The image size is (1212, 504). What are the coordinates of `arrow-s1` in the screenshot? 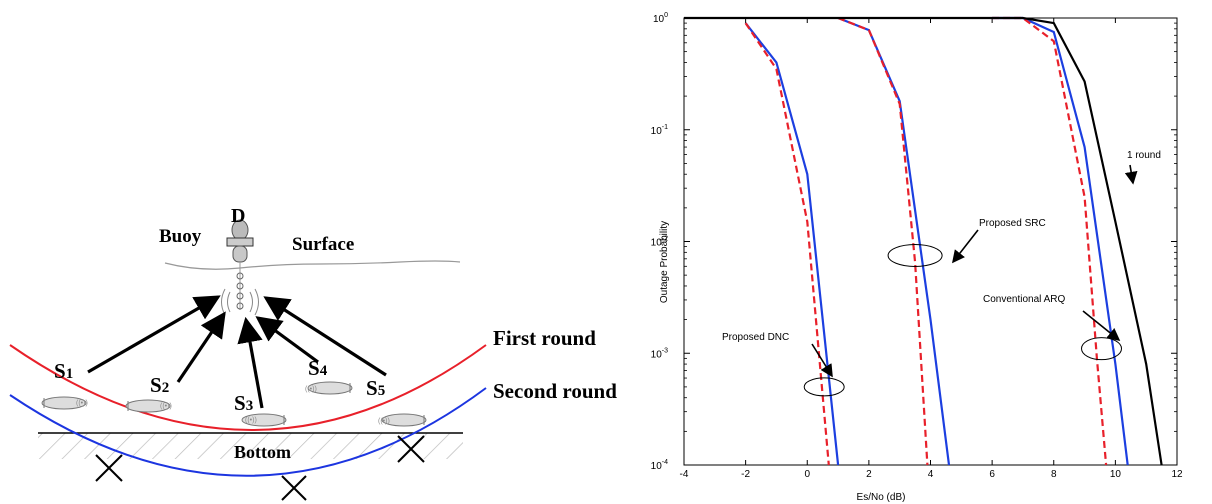 It's located at (154, 334).